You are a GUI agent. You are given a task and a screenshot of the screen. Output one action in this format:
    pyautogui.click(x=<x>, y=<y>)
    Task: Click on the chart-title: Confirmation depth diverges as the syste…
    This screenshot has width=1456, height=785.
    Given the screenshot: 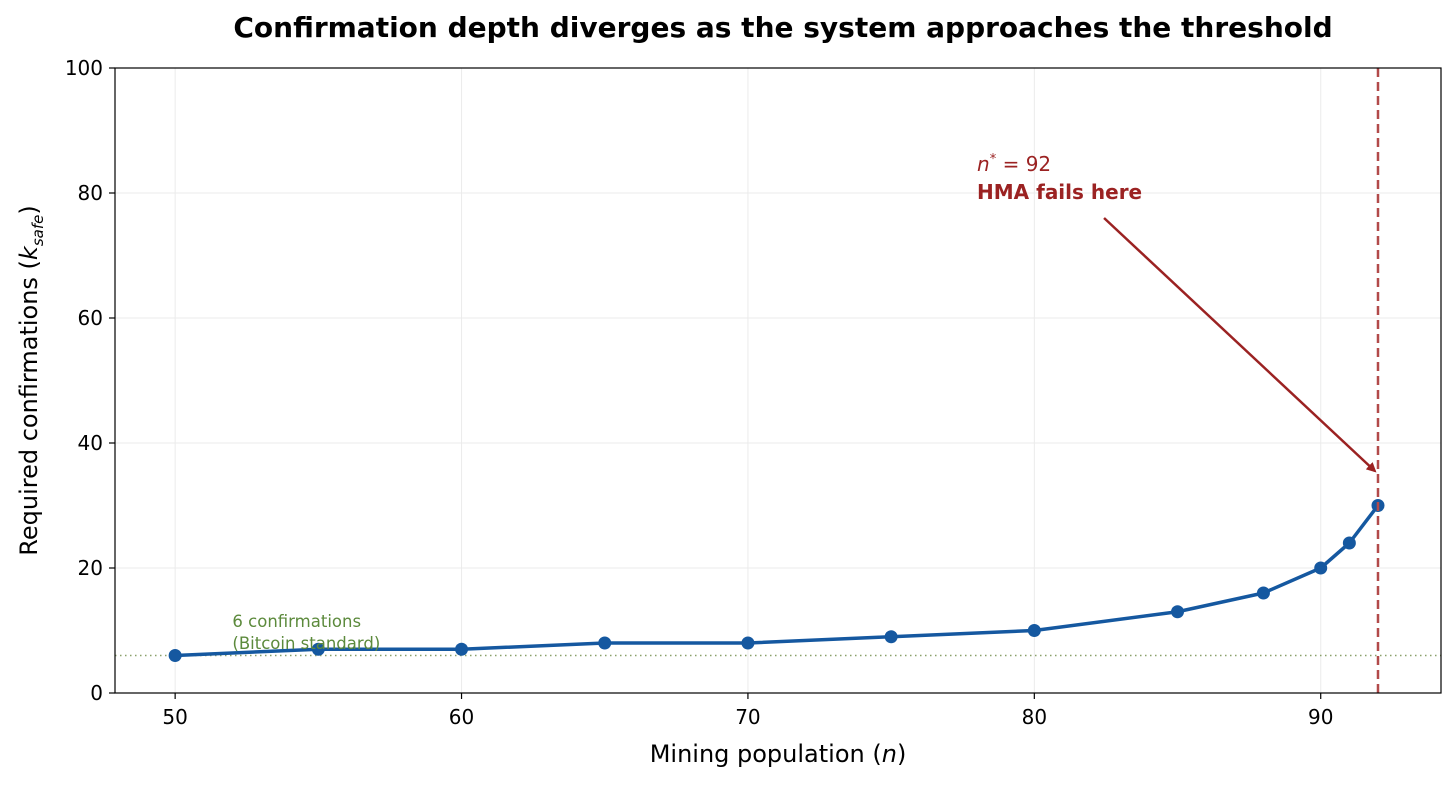 What is the action you would take?
    pyautogui.click(x=782, y=27)
    